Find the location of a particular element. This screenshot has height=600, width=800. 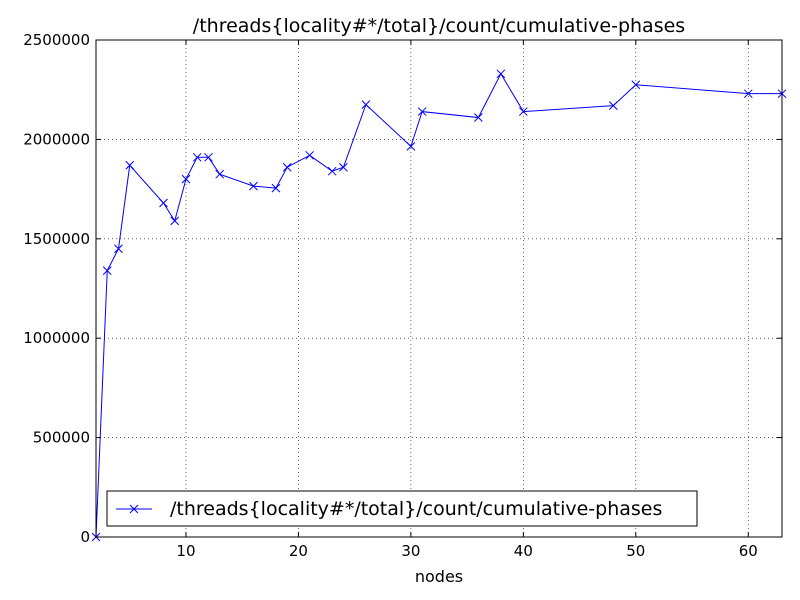

x-tick-label: 60 is located at coordinates (748, 551).